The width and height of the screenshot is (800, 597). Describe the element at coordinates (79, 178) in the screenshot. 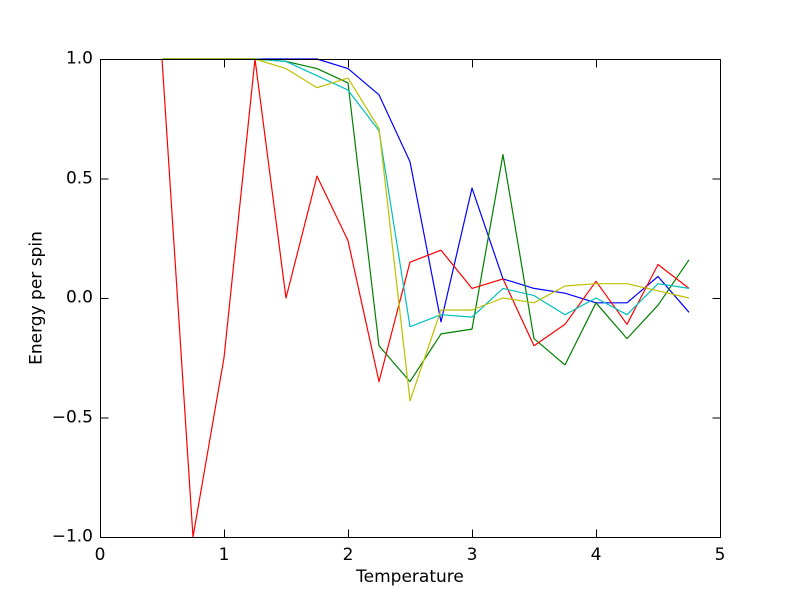

I see `y-tick-label: 0.5` at that location.